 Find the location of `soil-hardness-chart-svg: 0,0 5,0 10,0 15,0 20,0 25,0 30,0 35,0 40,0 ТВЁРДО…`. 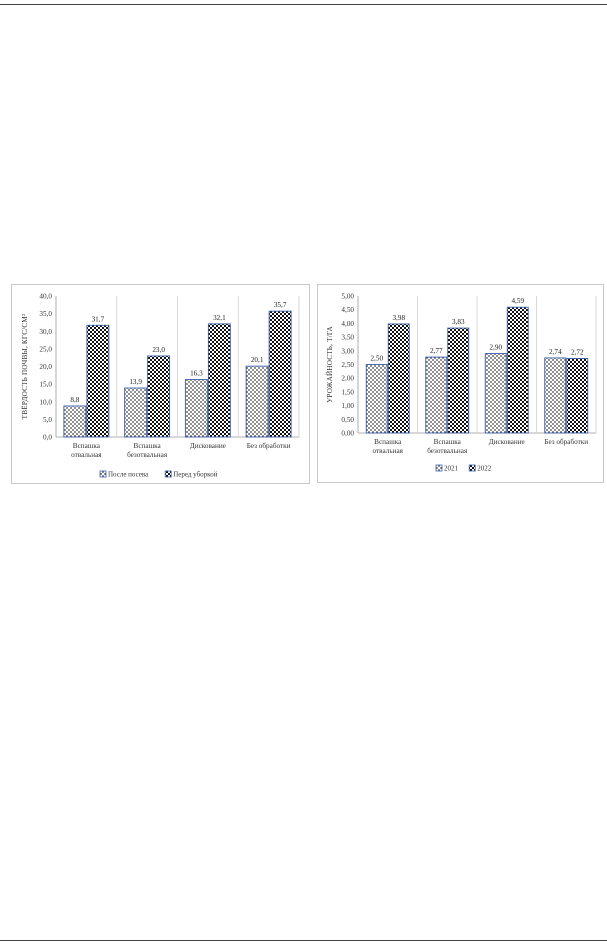

soil-hardness-chart-svg: 0,0 5,0 10,0 15,0 20,0 25,0 30,0 35,0 40,0 ТВЁРДО… is located at coordinates (160, 386).